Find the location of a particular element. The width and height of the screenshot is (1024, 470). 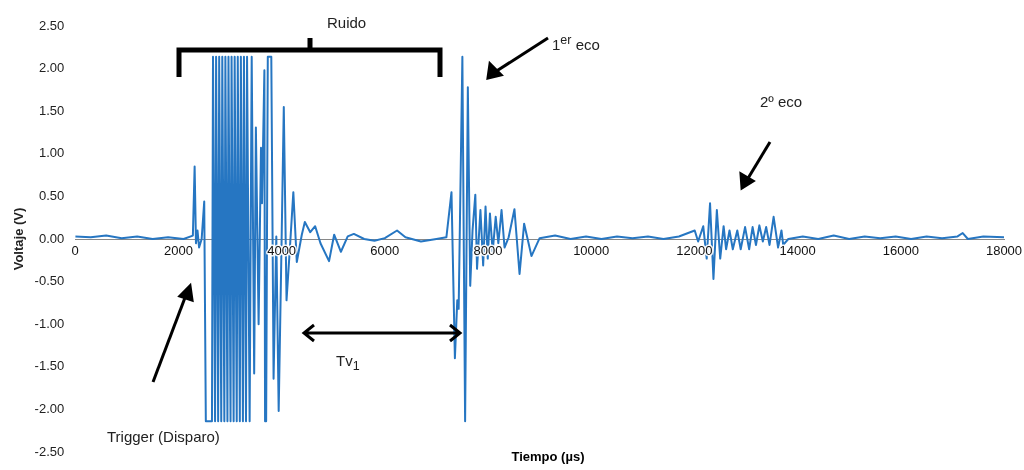

y-tick-label: 1.00 is located at coordinates (51, 153).